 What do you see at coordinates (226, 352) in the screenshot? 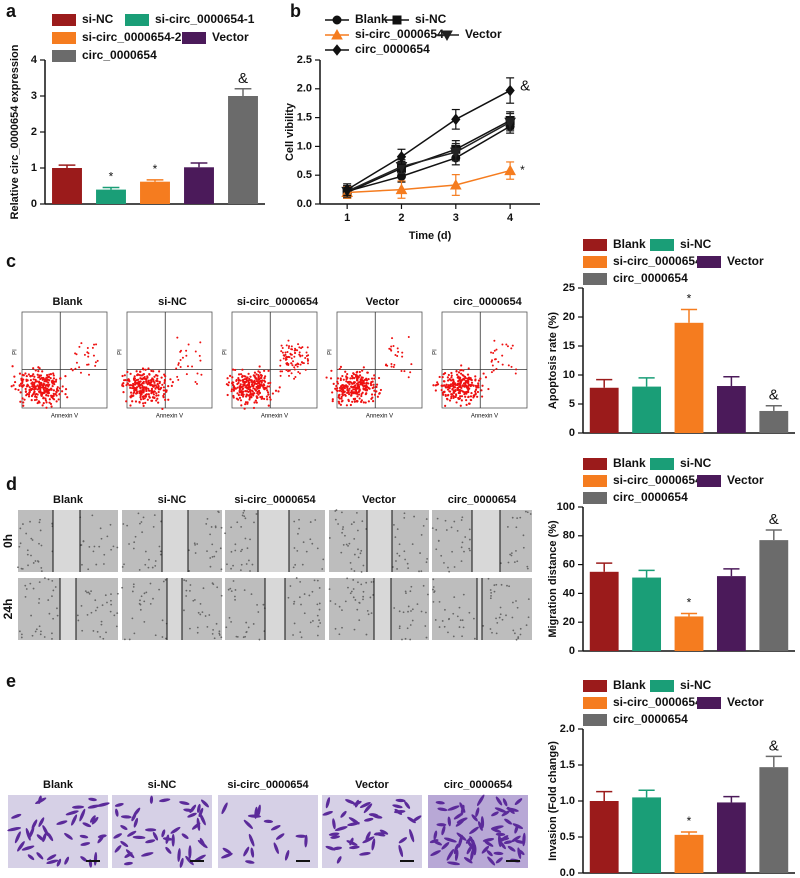
I see `axis-label: PI` at bounding box center [226, 352].